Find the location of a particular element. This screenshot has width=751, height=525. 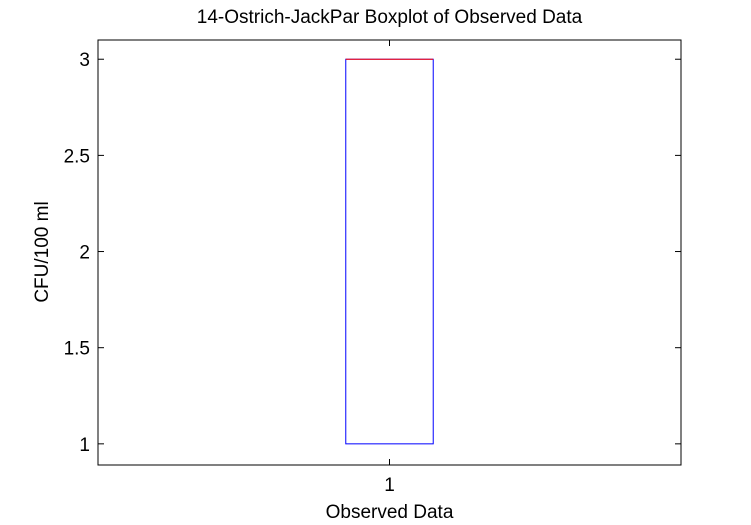

x-axis-label: Observed Data is located at coordinates (390, 512).